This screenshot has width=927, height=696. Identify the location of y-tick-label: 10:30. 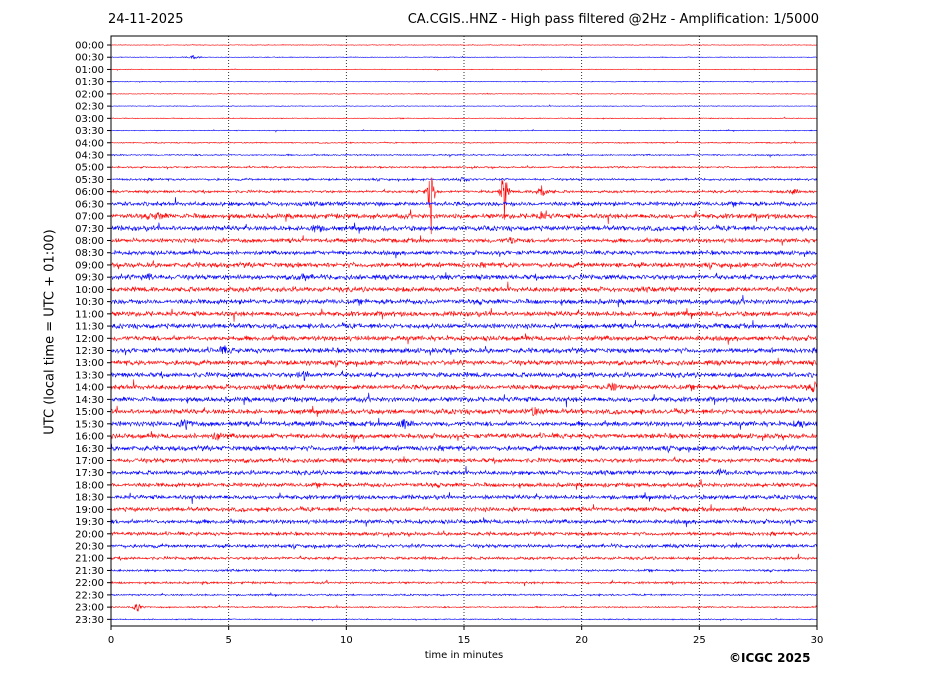
(89, 302).